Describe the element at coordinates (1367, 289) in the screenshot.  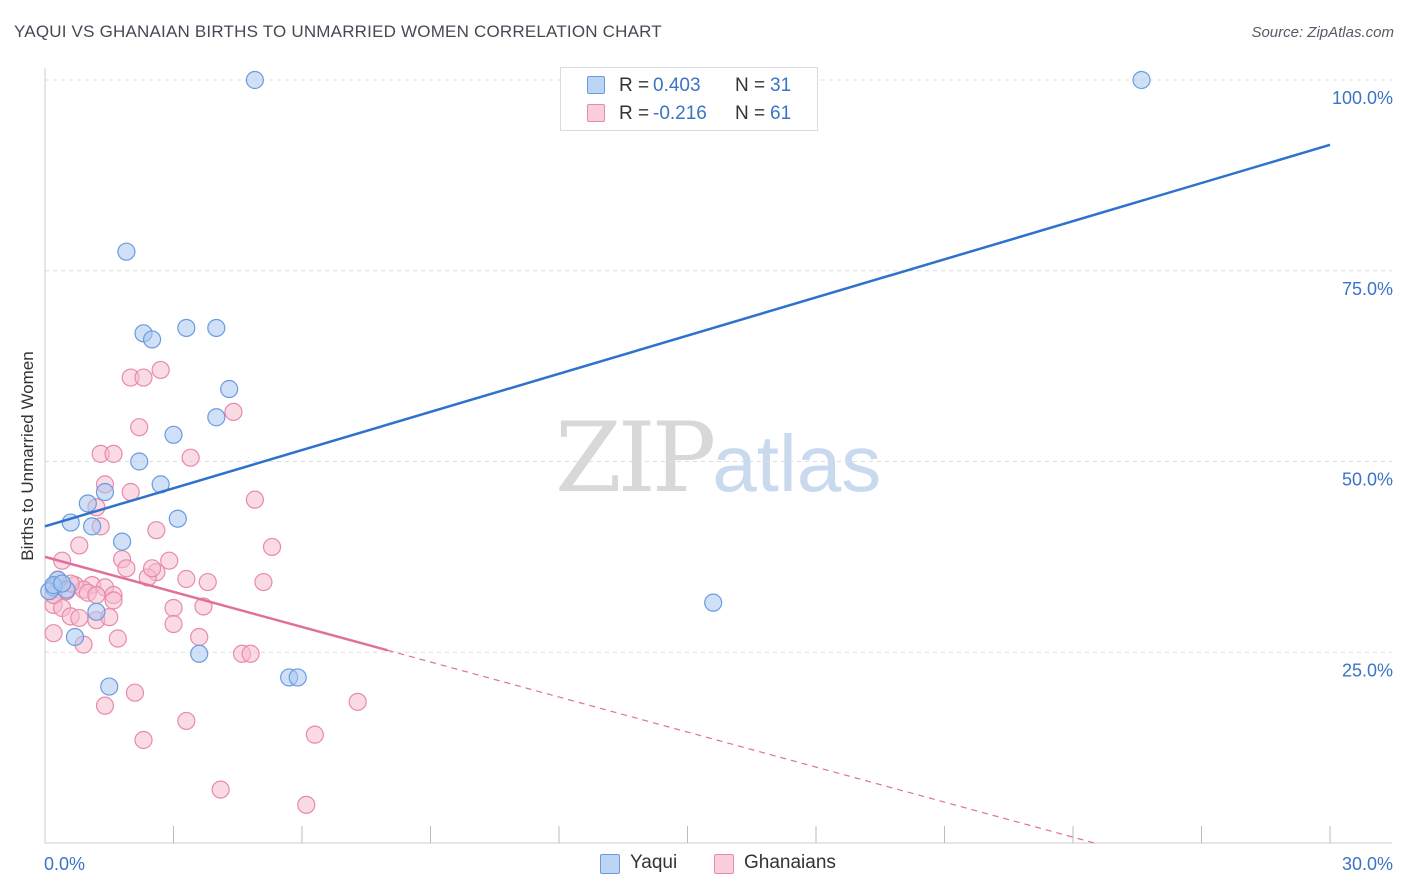
I see `y-tick-label: 75.0%` at that location.